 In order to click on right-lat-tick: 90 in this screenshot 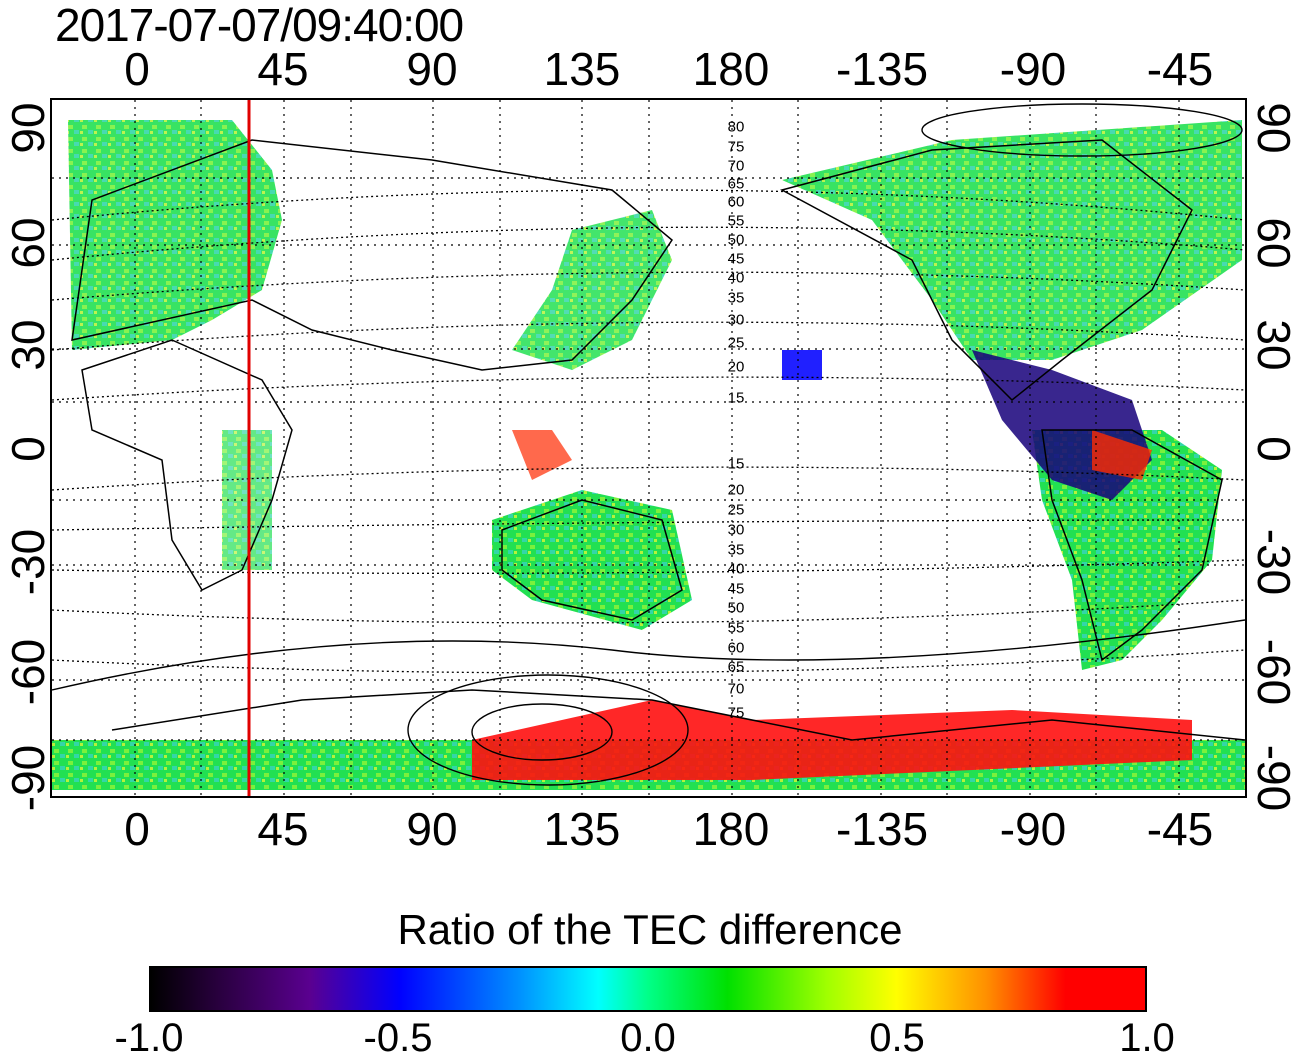, I will do `click(1272, 128)`.